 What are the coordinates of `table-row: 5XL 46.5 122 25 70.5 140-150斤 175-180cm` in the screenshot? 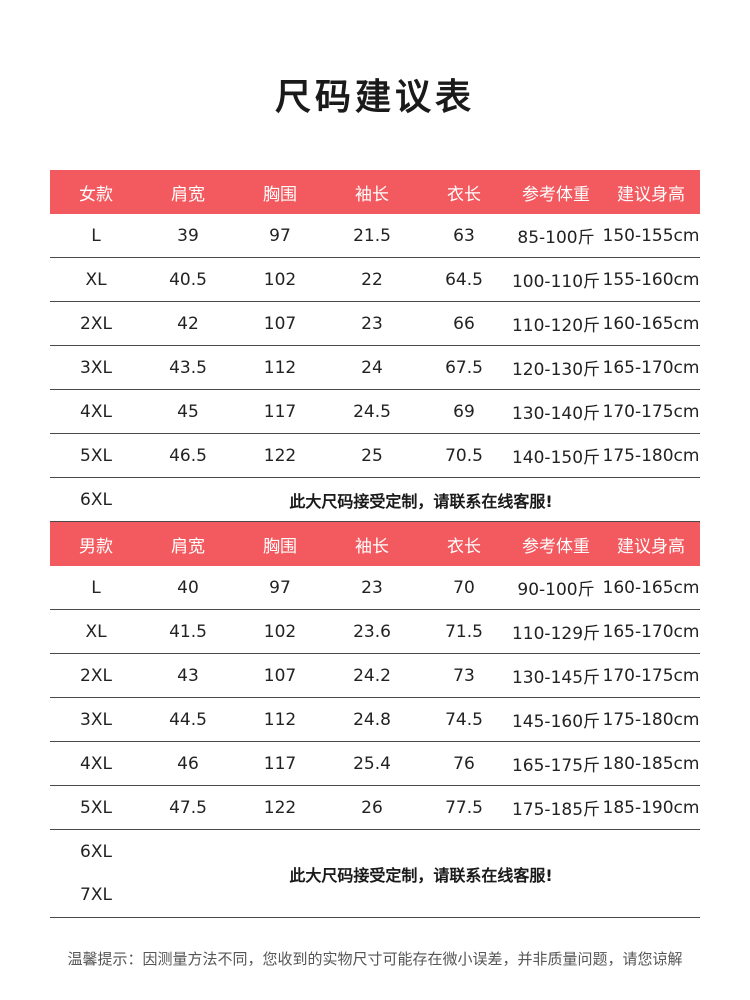 It's located at (375, 456).